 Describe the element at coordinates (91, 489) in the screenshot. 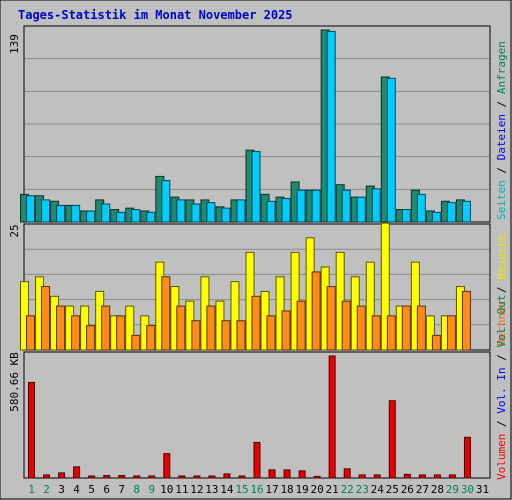

I see `x-label-5: 5` at that location.